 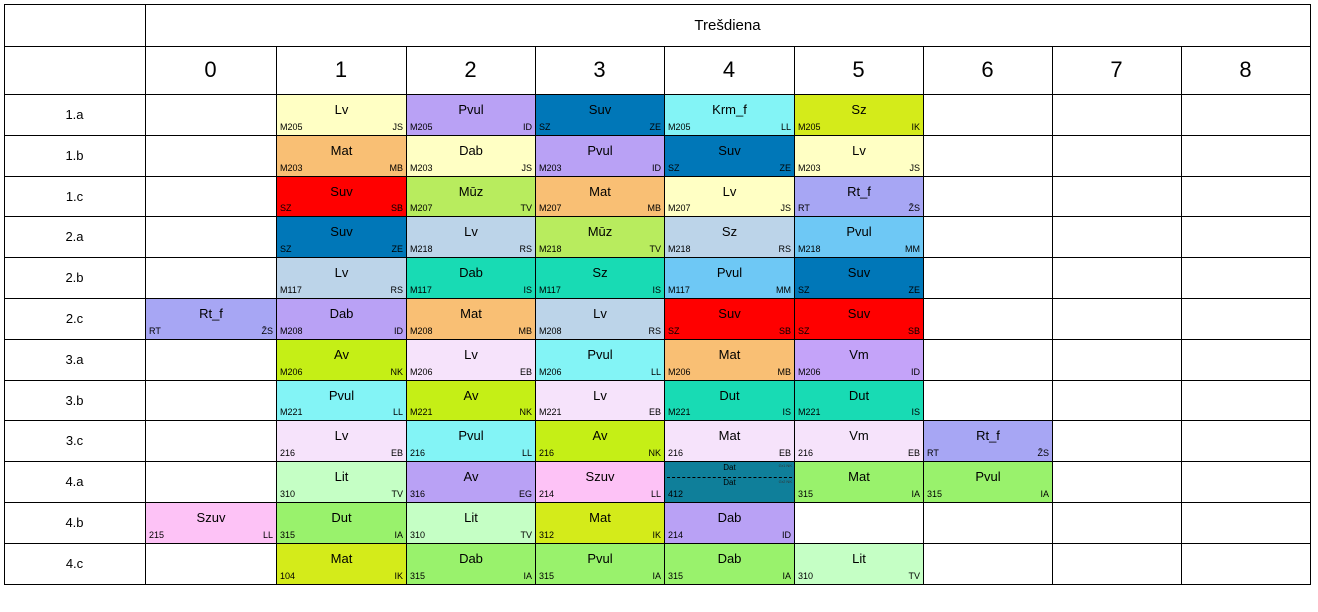 I want to click on lesson-teacher: NK, so click(x=654, y=453).